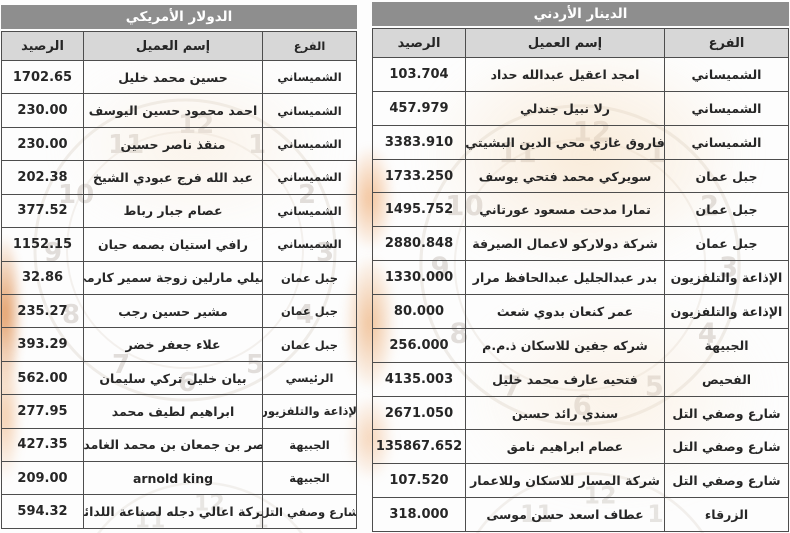 The height and width of the screenshot is (533, 790). Describe the element at coordinates (419, 481) in the screenshot. I see `balance-cell: 107.520` at that location.